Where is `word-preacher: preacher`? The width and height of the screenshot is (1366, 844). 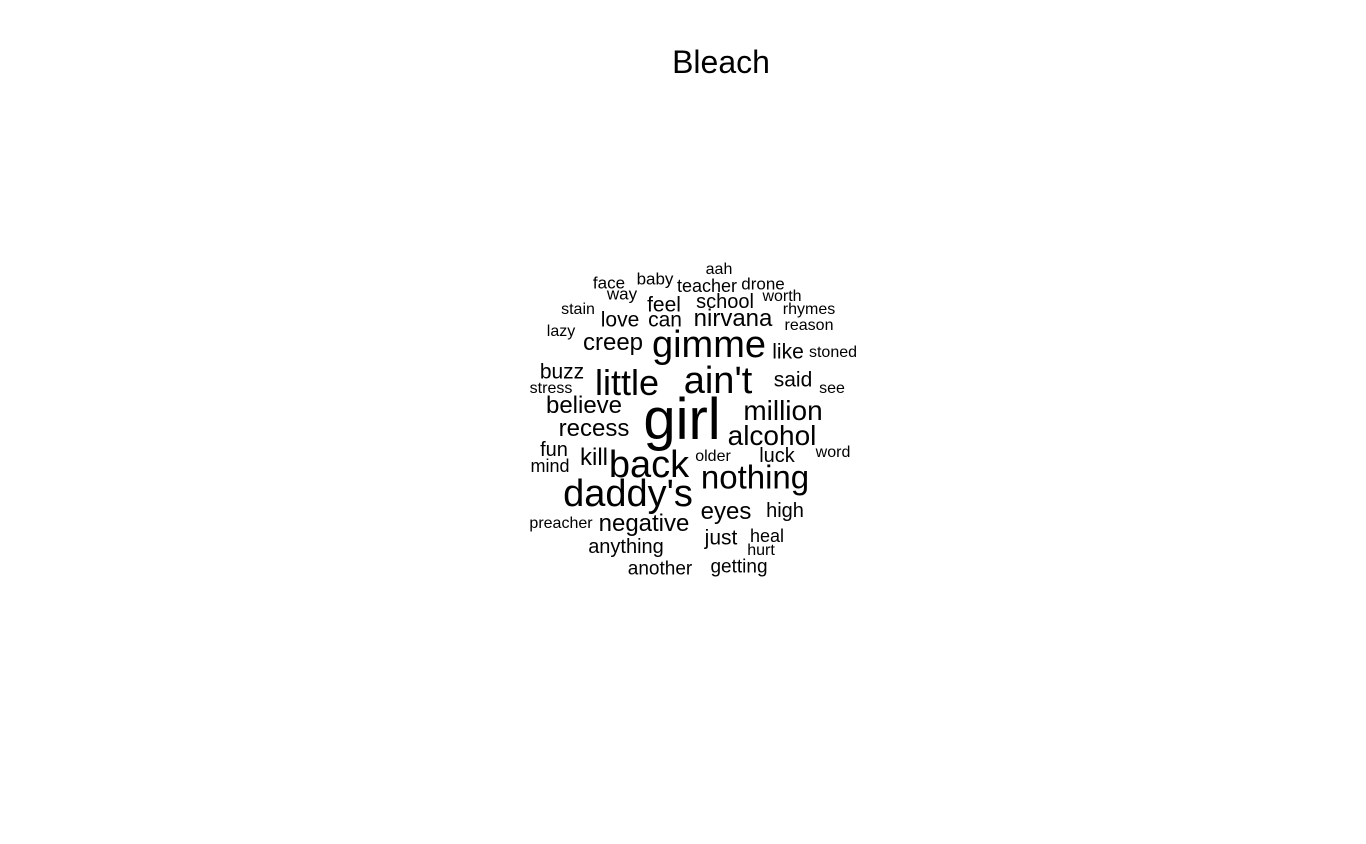 word-preacher: preacher is located at coordinates (561, 523).